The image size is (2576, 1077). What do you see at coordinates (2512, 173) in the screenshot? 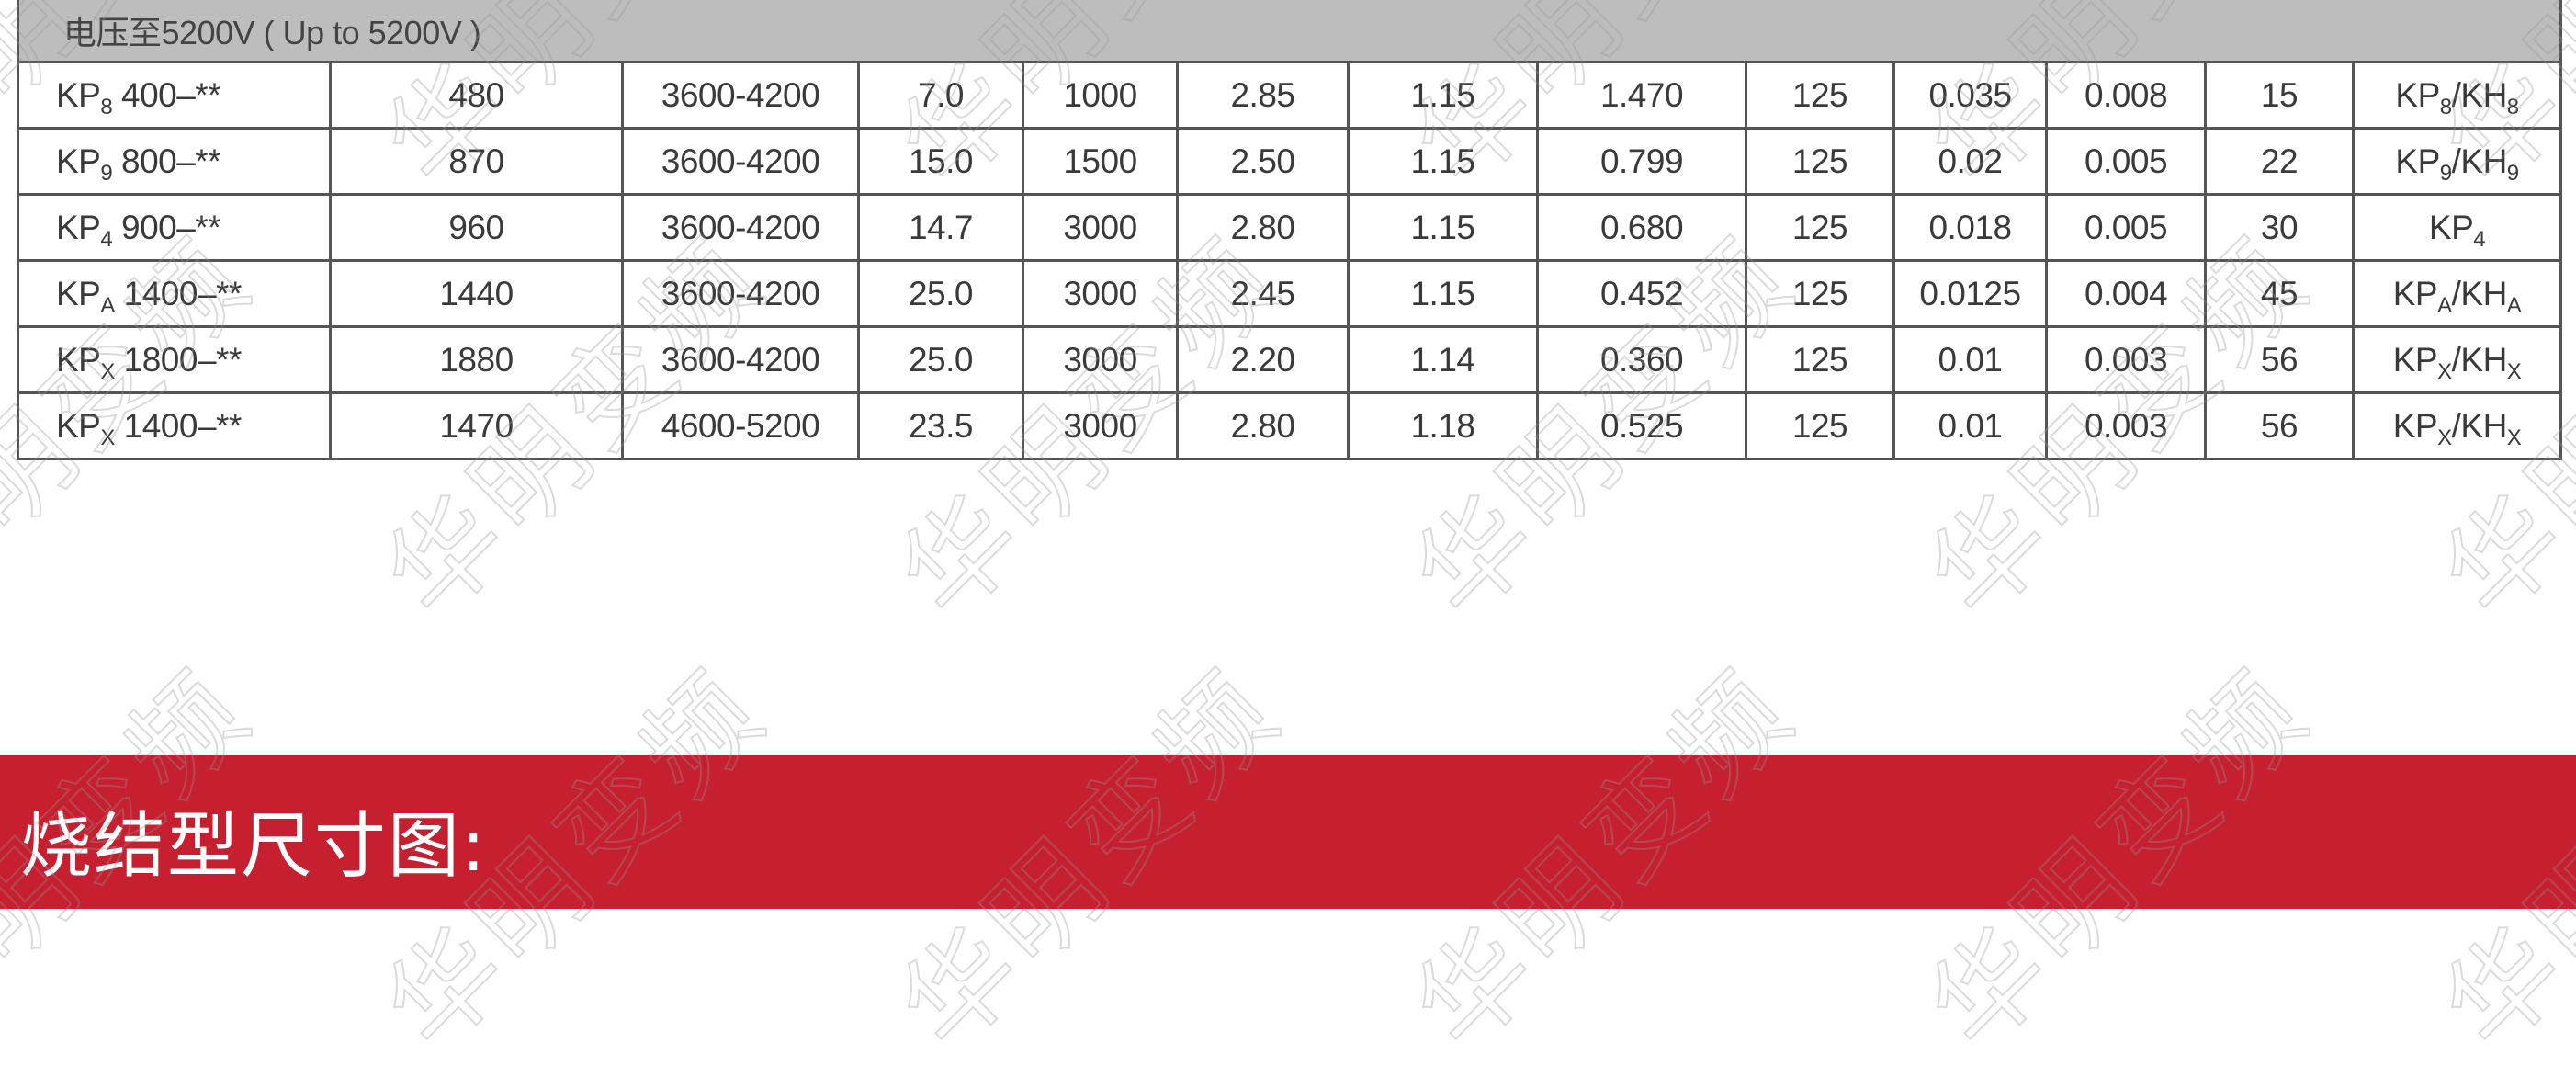
I see `housing-subscript: 9` at bounding box center [2512, 173].